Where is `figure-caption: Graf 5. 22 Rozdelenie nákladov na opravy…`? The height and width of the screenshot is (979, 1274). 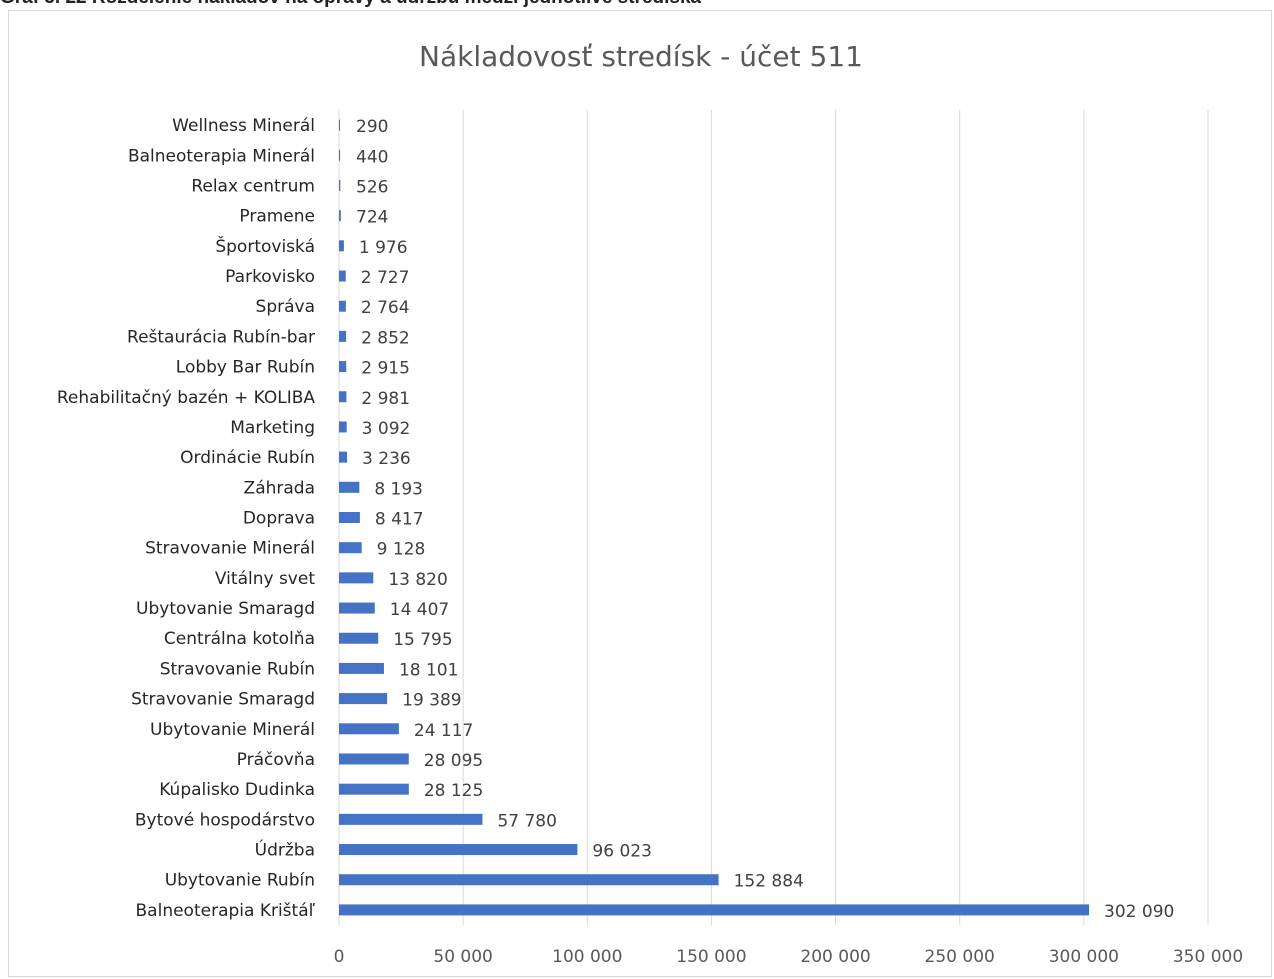
figure-caption: Graf 5. 22 Rozdelenie nákladov na opravy… is located at coordinates (637, 5).